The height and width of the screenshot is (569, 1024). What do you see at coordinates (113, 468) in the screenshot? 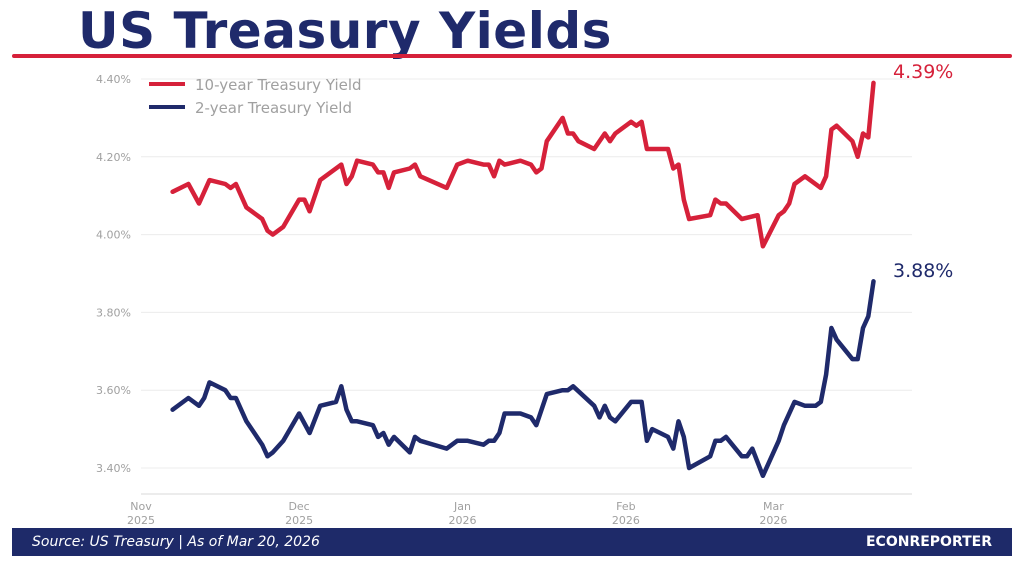
I see `y-tick-label: 3.40%` at bounding box center [113, 468].